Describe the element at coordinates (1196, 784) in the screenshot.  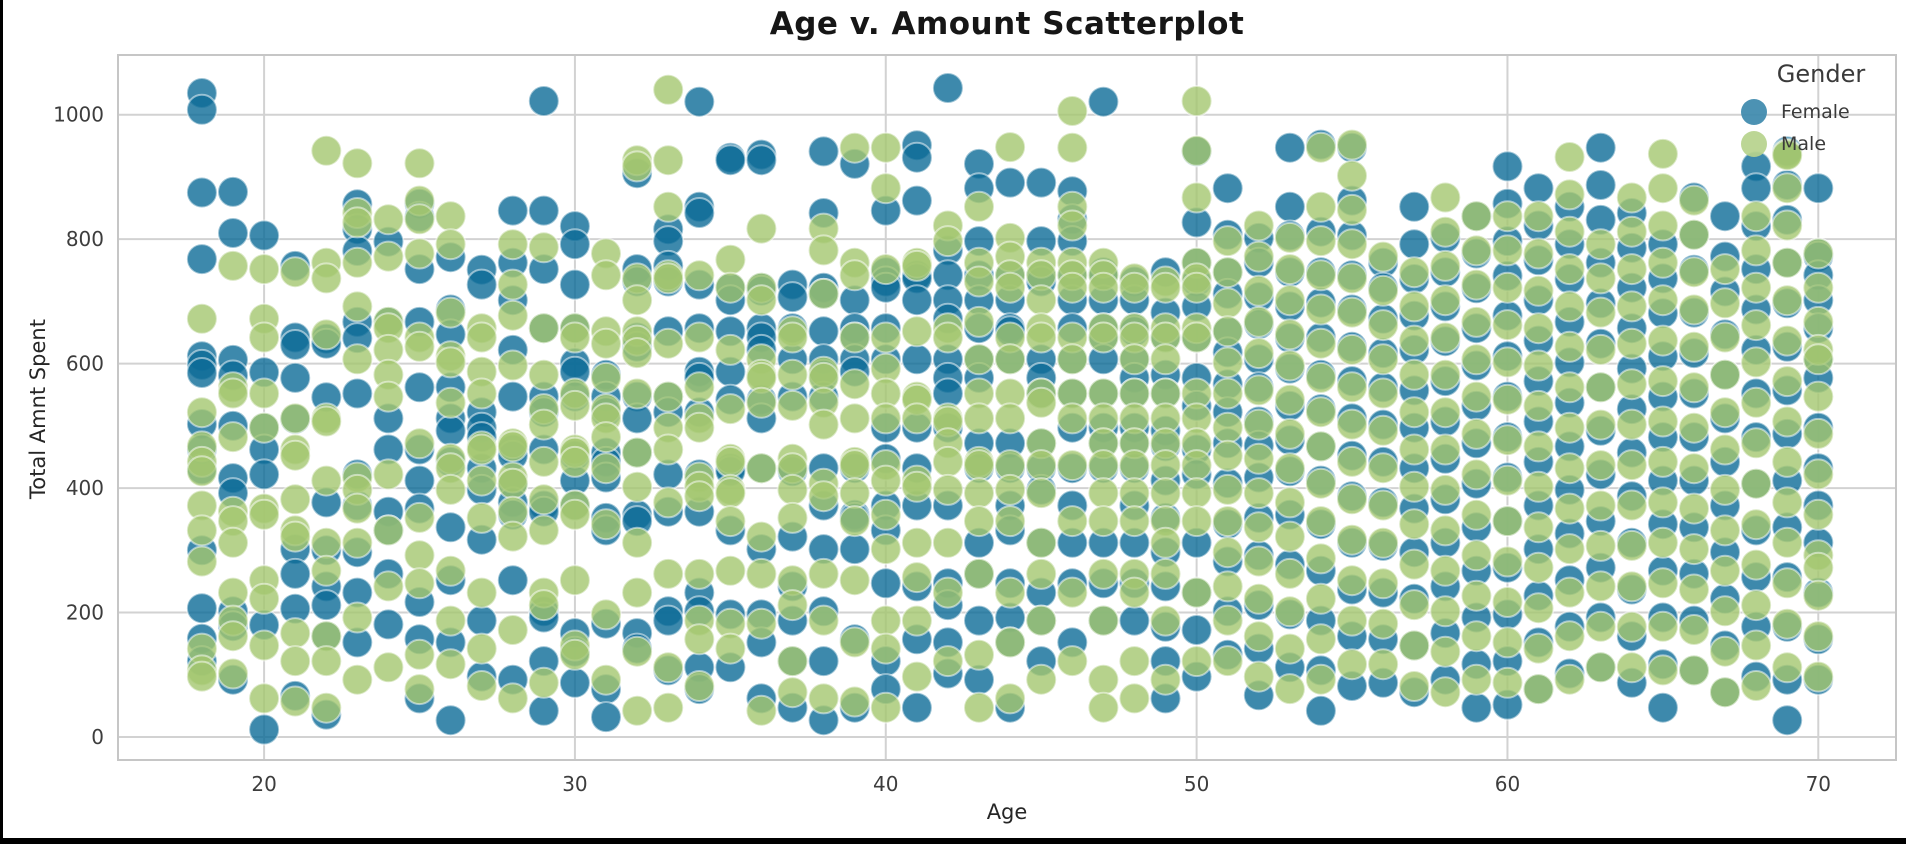
I see `x-tick-label: 50` at that location.